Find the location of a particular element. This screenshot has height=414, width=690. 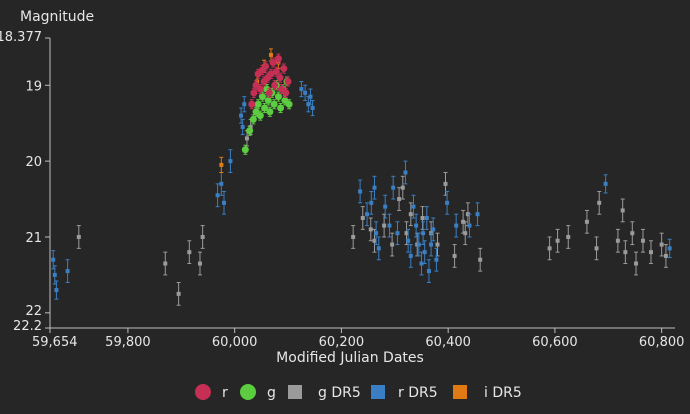

legend-label: i DR5 is located at coordinates (503, 393).